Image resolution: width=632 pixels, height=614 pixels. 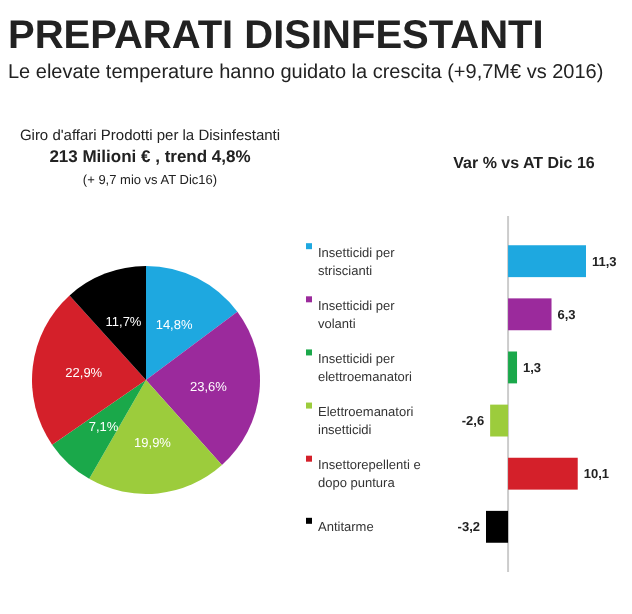 I want to click on text: 213 Milioni € , trend 4,8%, so click(x=150, y=156).